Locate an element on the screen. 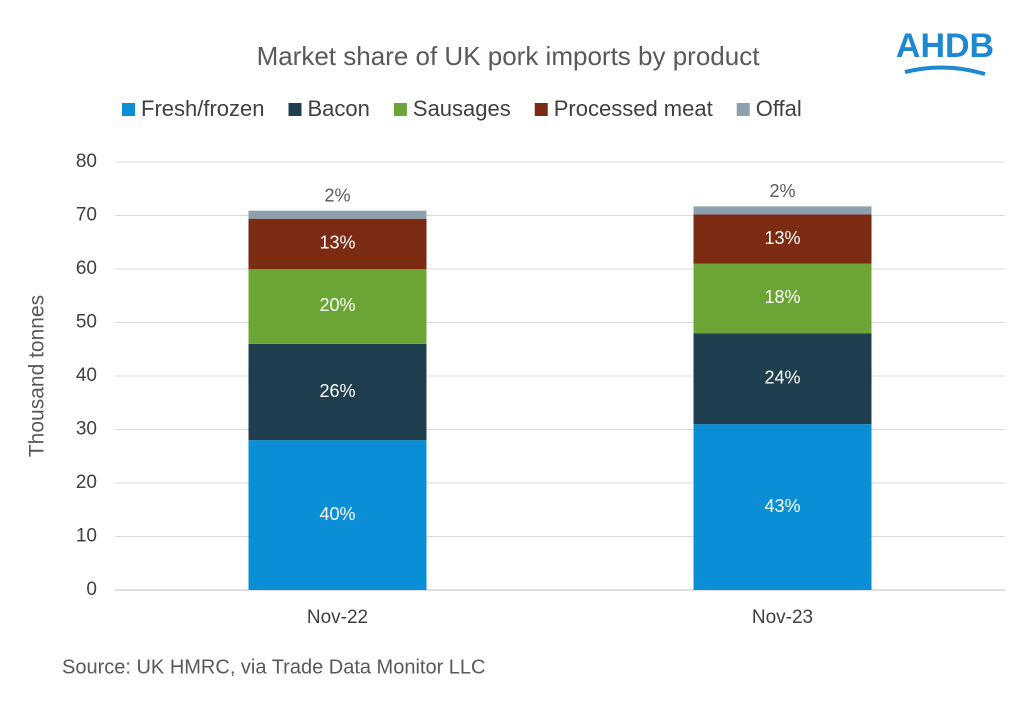 The image size is (1024, 715). logo-swoosh is located at coordinates (945, 70).